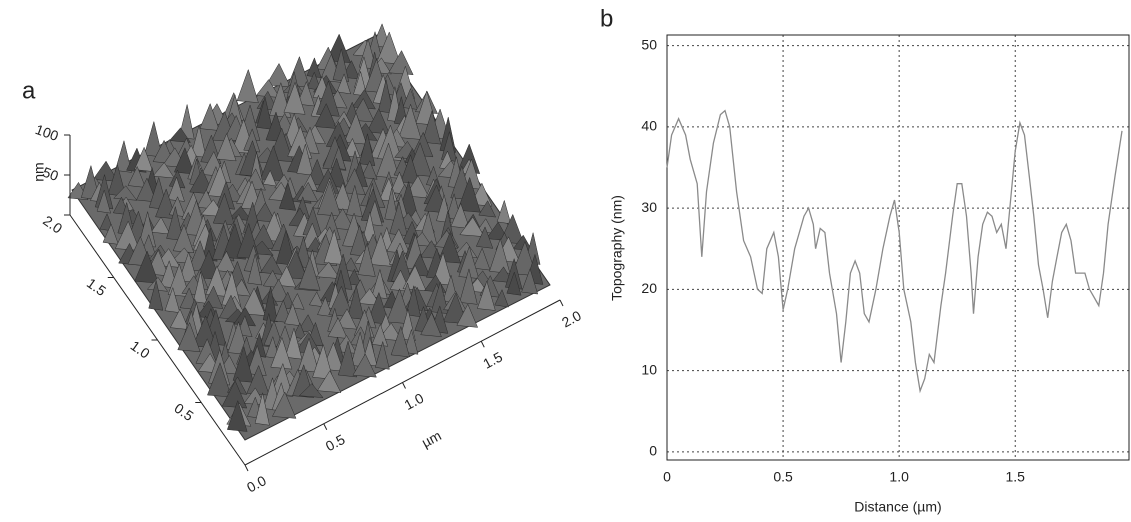 This screenshot has height=522, width=1131. I want to click on y-tick-label: 20, so click(649, 288).